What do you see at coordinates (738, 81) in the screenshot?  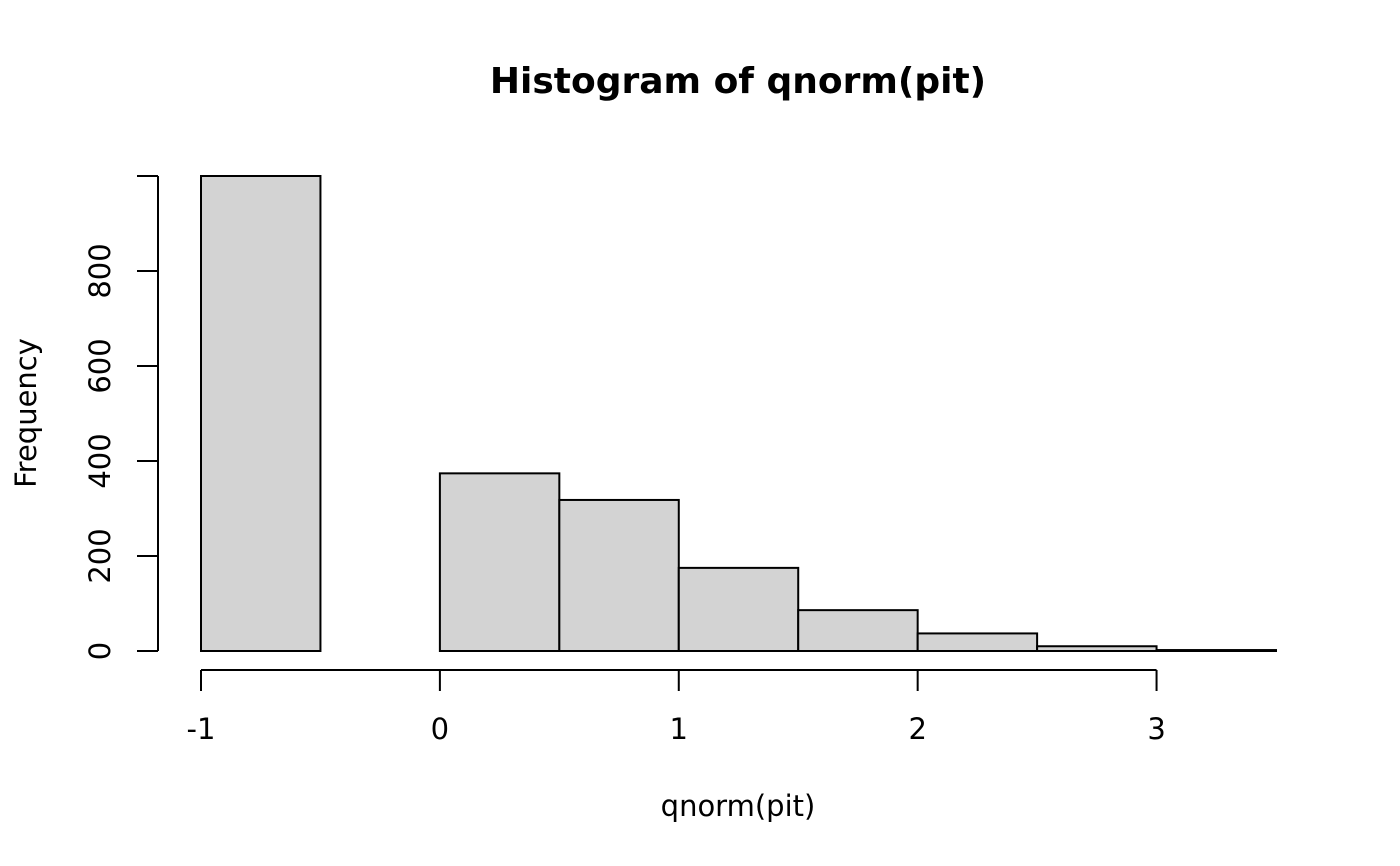 I see `chart-title: Histogram of qnorm(pit)` at bounding box center [738, 81].